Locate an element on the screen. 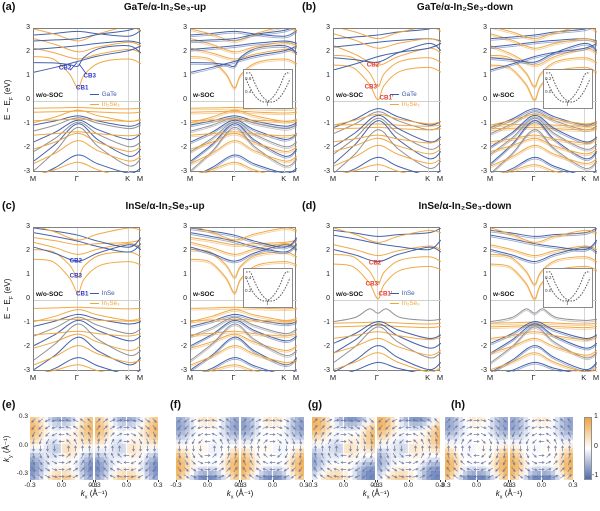 This screenshot has height=511, width=600. y-tick-label: 2 is located at coordinates (28, 51).